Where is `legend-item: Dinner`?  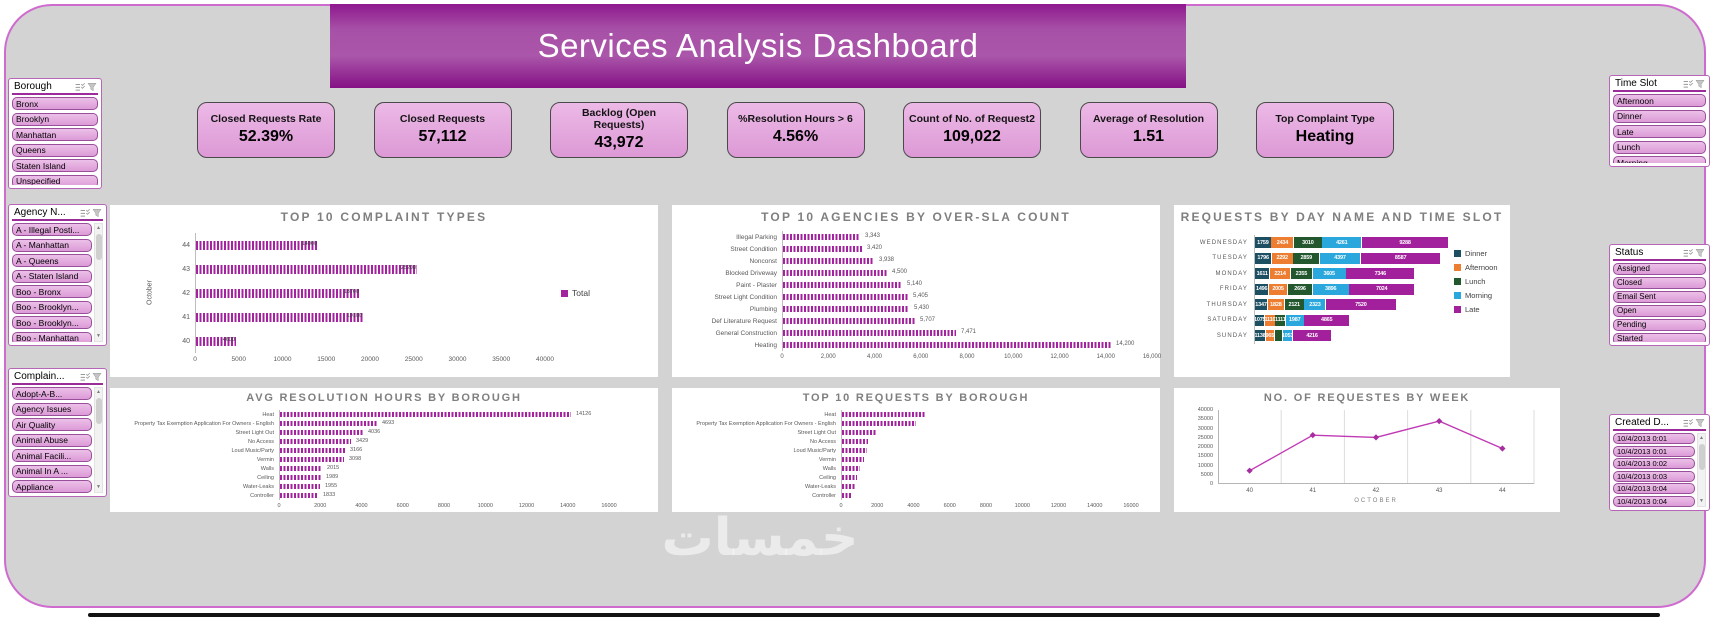 legend-item: Dinner is located at coordinates (1476, 253).